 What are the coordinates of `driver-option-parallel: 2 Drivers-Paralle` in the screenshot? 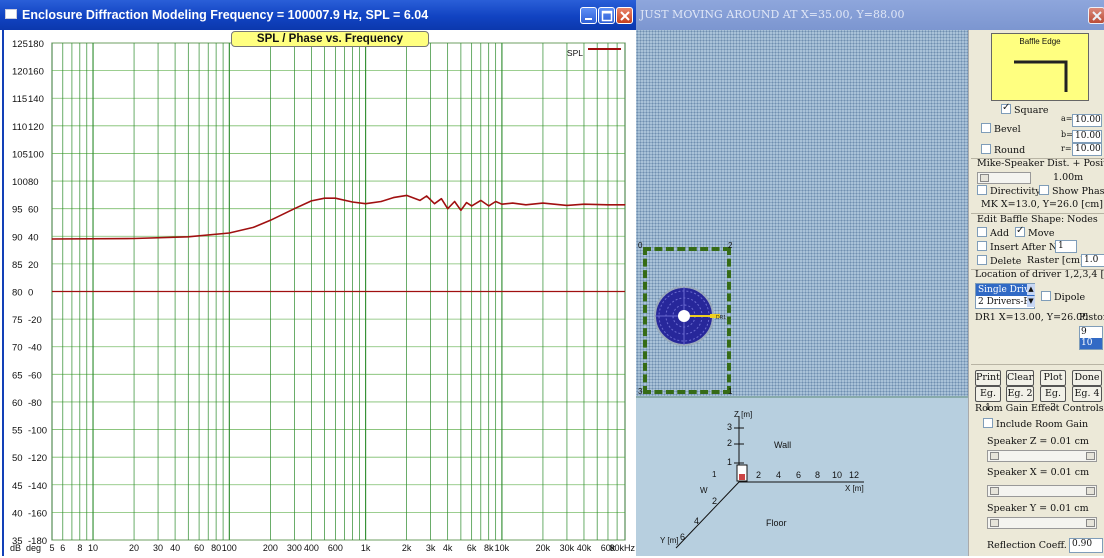 It's located at (1006, 302).